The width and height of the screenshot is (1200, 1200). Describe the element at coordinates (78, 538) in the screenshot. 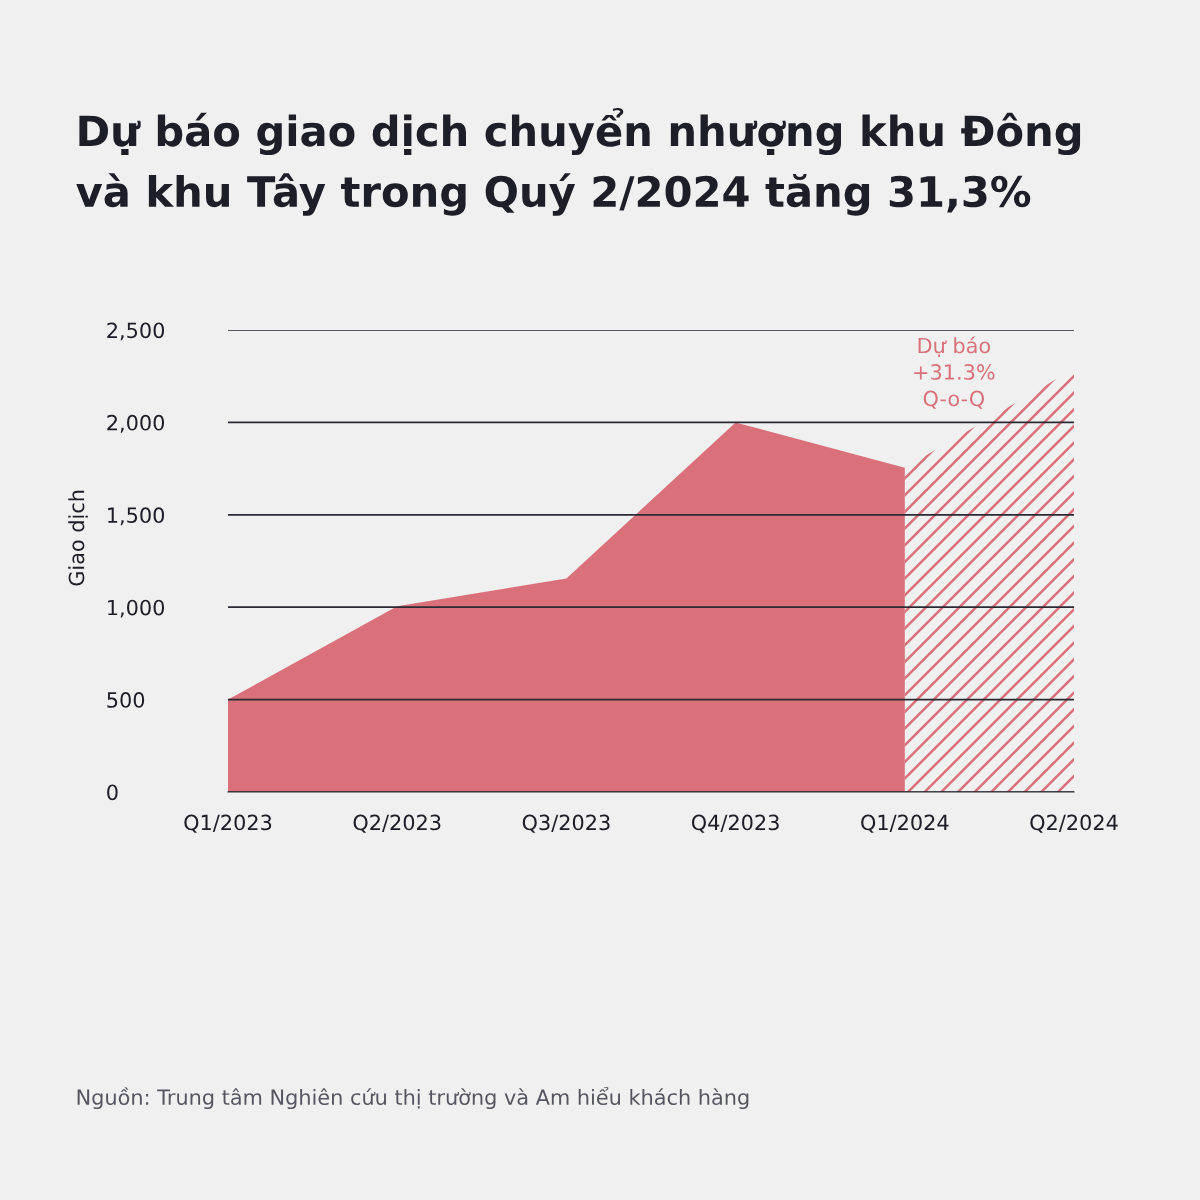

I see `y-axis-title: Giao dịch` at that location.